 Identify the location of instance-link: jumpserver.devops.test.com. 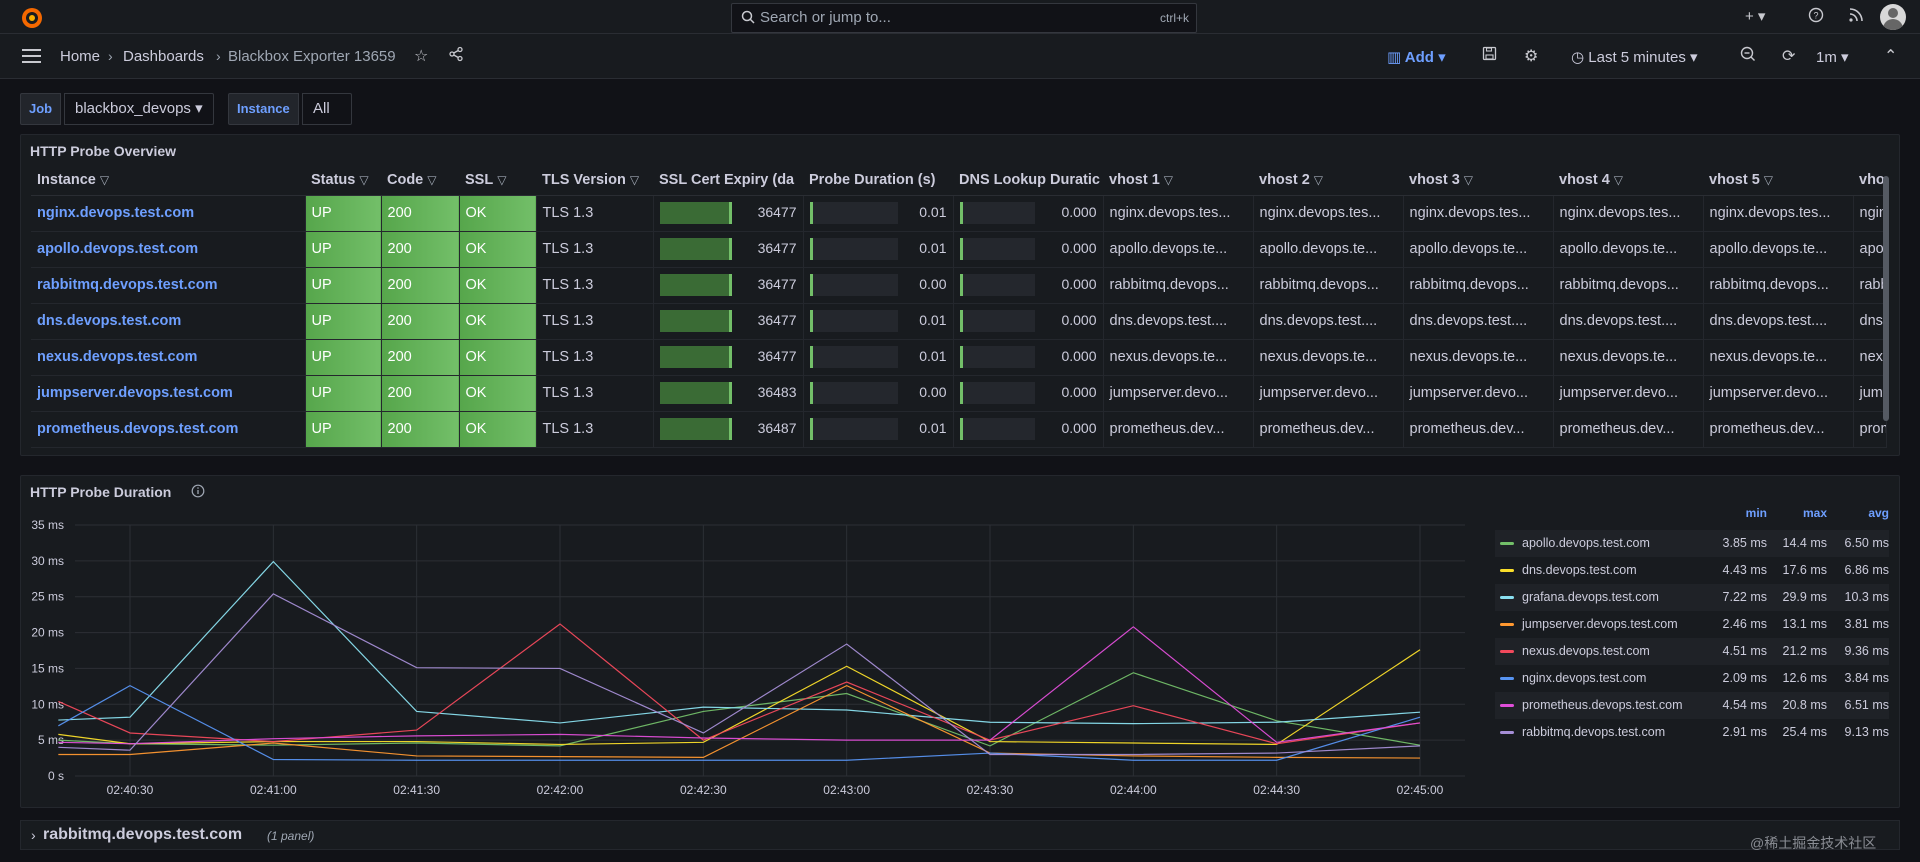
(168, 393).